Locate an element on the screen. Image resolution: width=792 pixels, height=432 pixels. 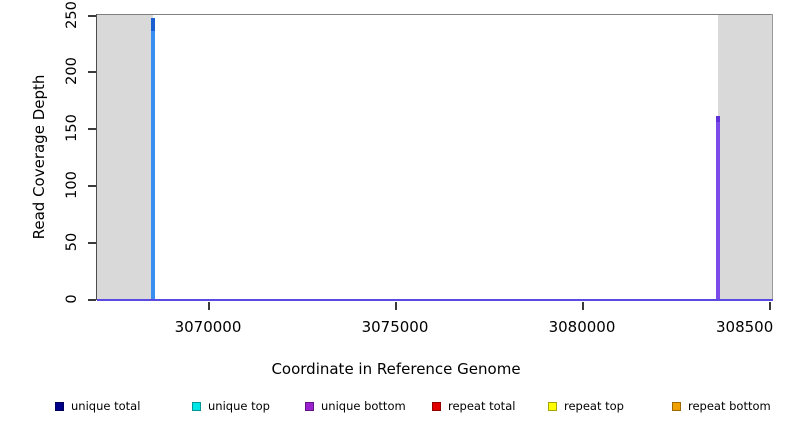
legend-label-repeat-top: repeat top is located at coordinates (594, 406).